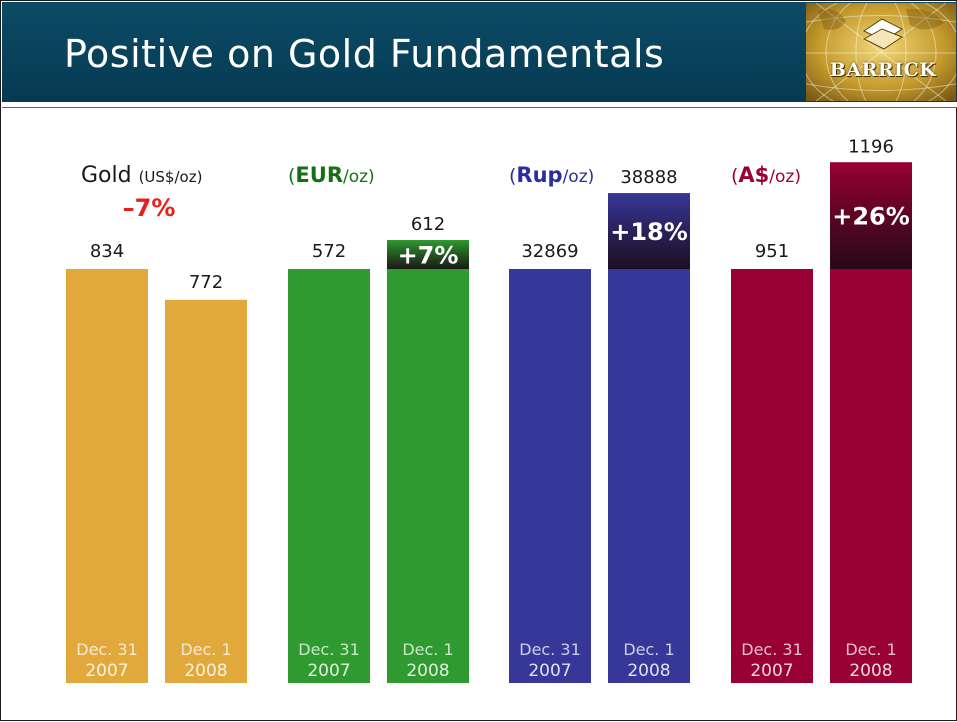 Image resolution: width=957 pixels, height=722 pixels. I want to click on header-bar: Positive on Gold Fundamentals, so click(479, 54).